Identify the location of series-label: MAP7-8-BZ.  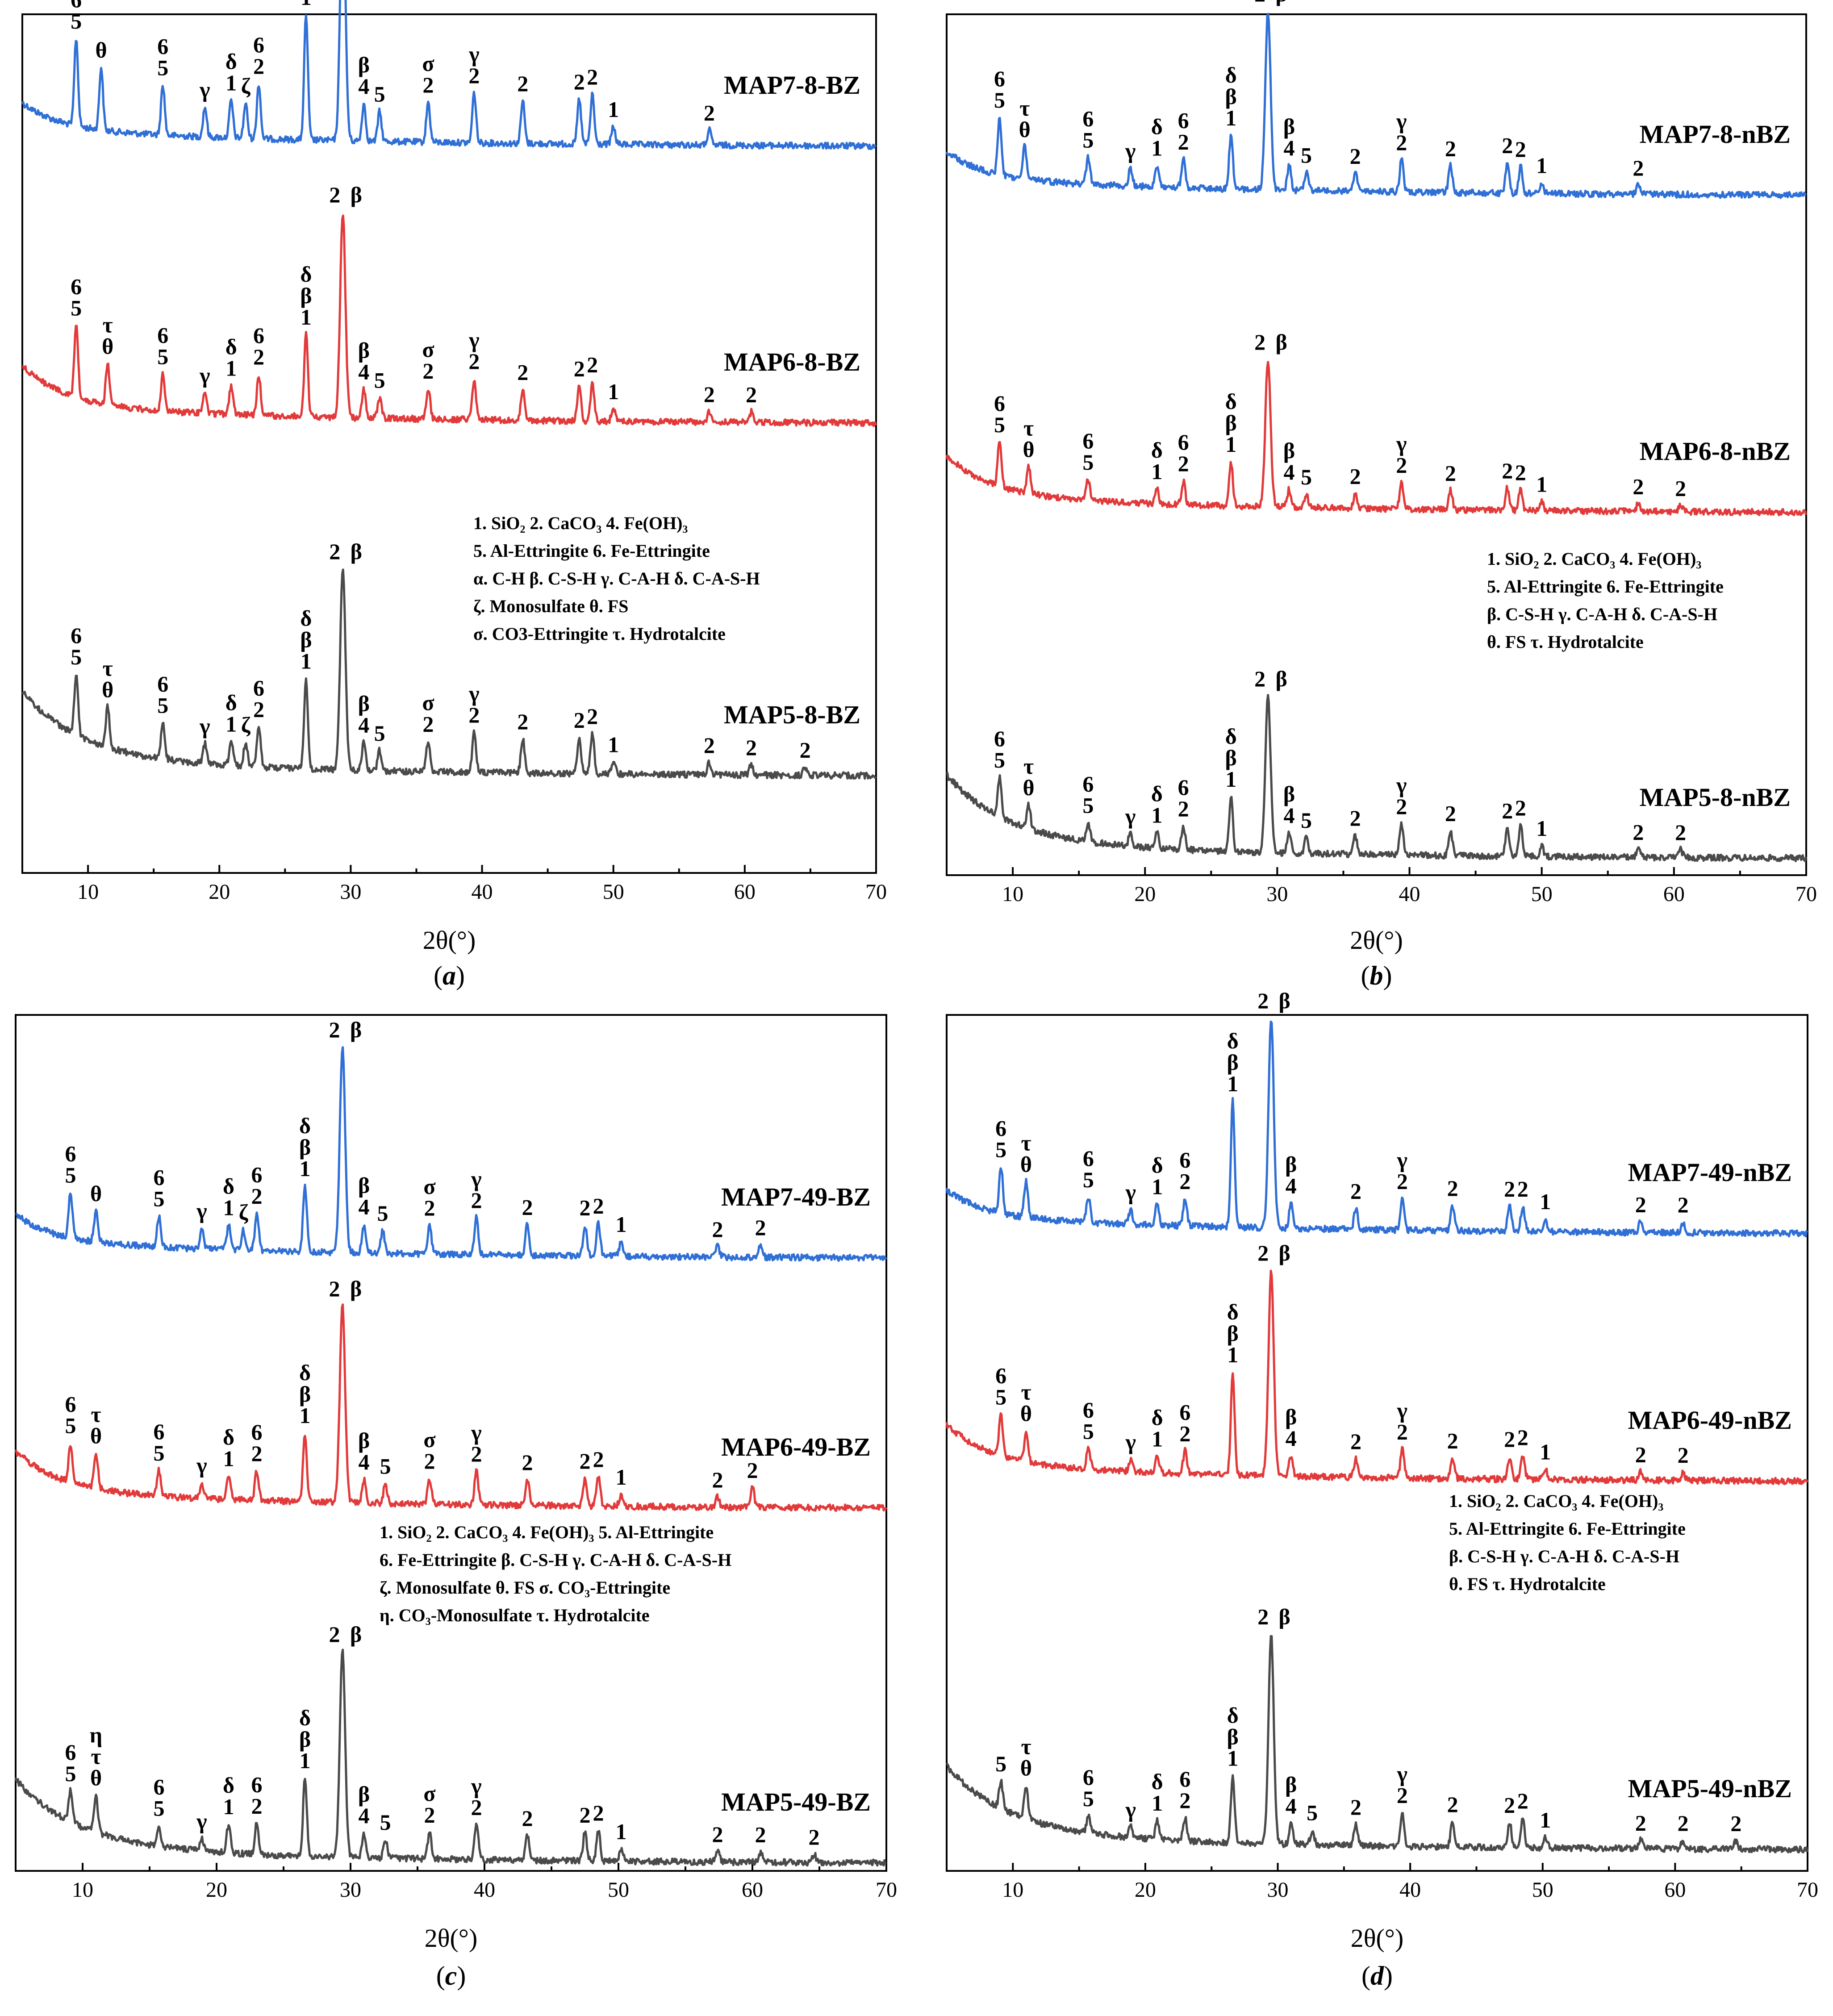
(792, 85).